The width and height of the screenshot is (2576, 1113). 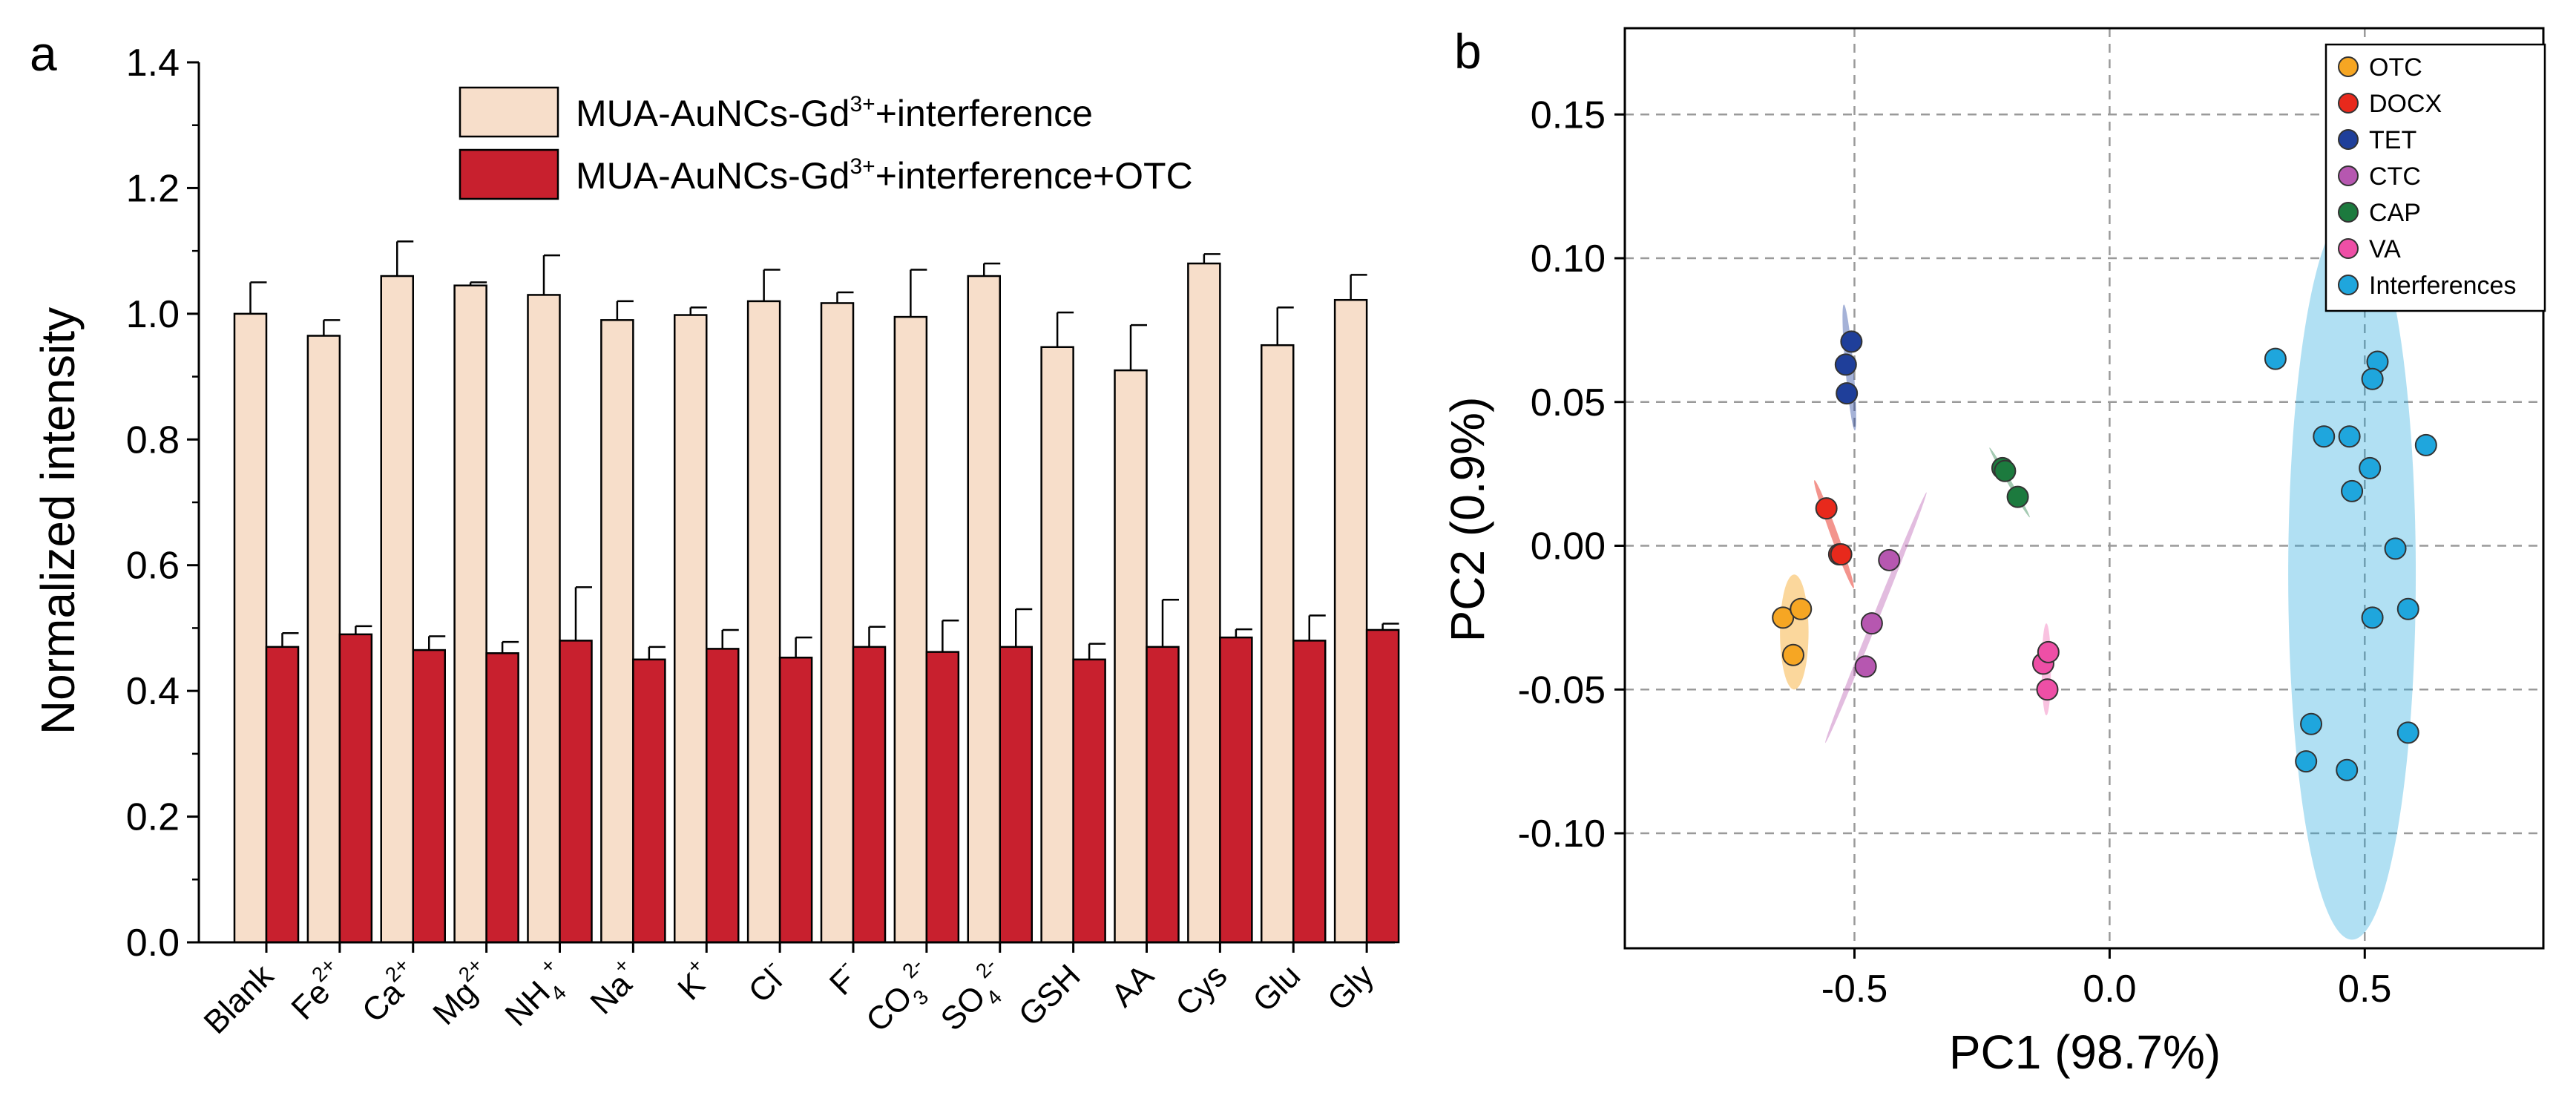 I want to click on scatter-legend-marker-ctc, so click(x=2348, y=175).